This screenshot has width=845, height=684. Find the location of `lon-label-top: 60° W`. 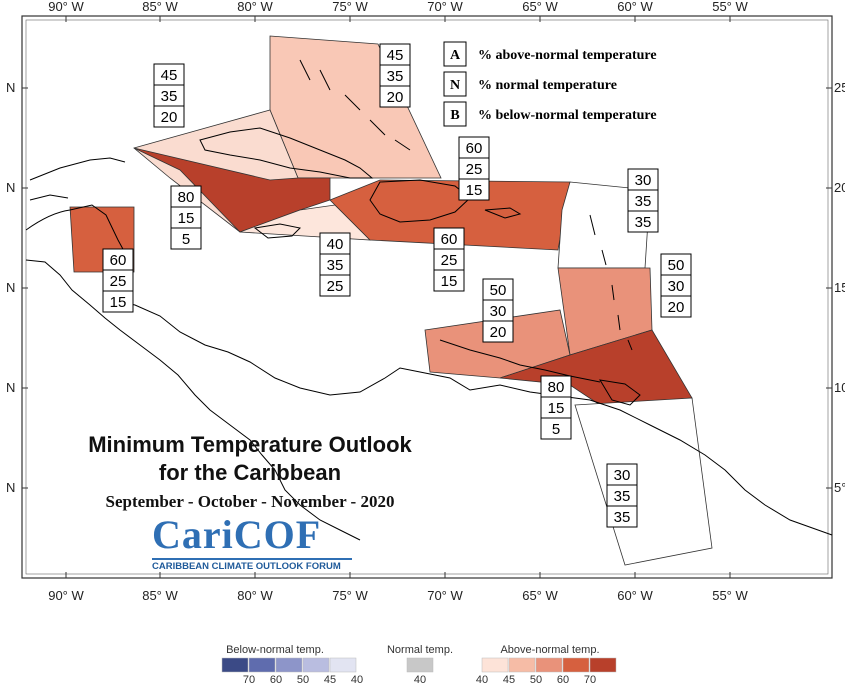

lon-label-top: 60° W is located at coordinates (635, 7).